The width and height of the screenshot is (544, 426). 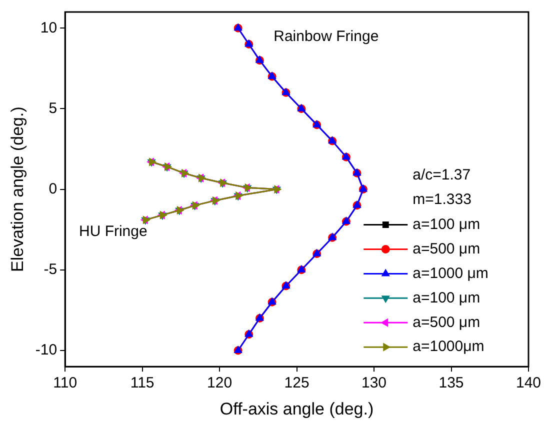 I want to click on legend-label: a=1000μm, so click(x=448, y=347).